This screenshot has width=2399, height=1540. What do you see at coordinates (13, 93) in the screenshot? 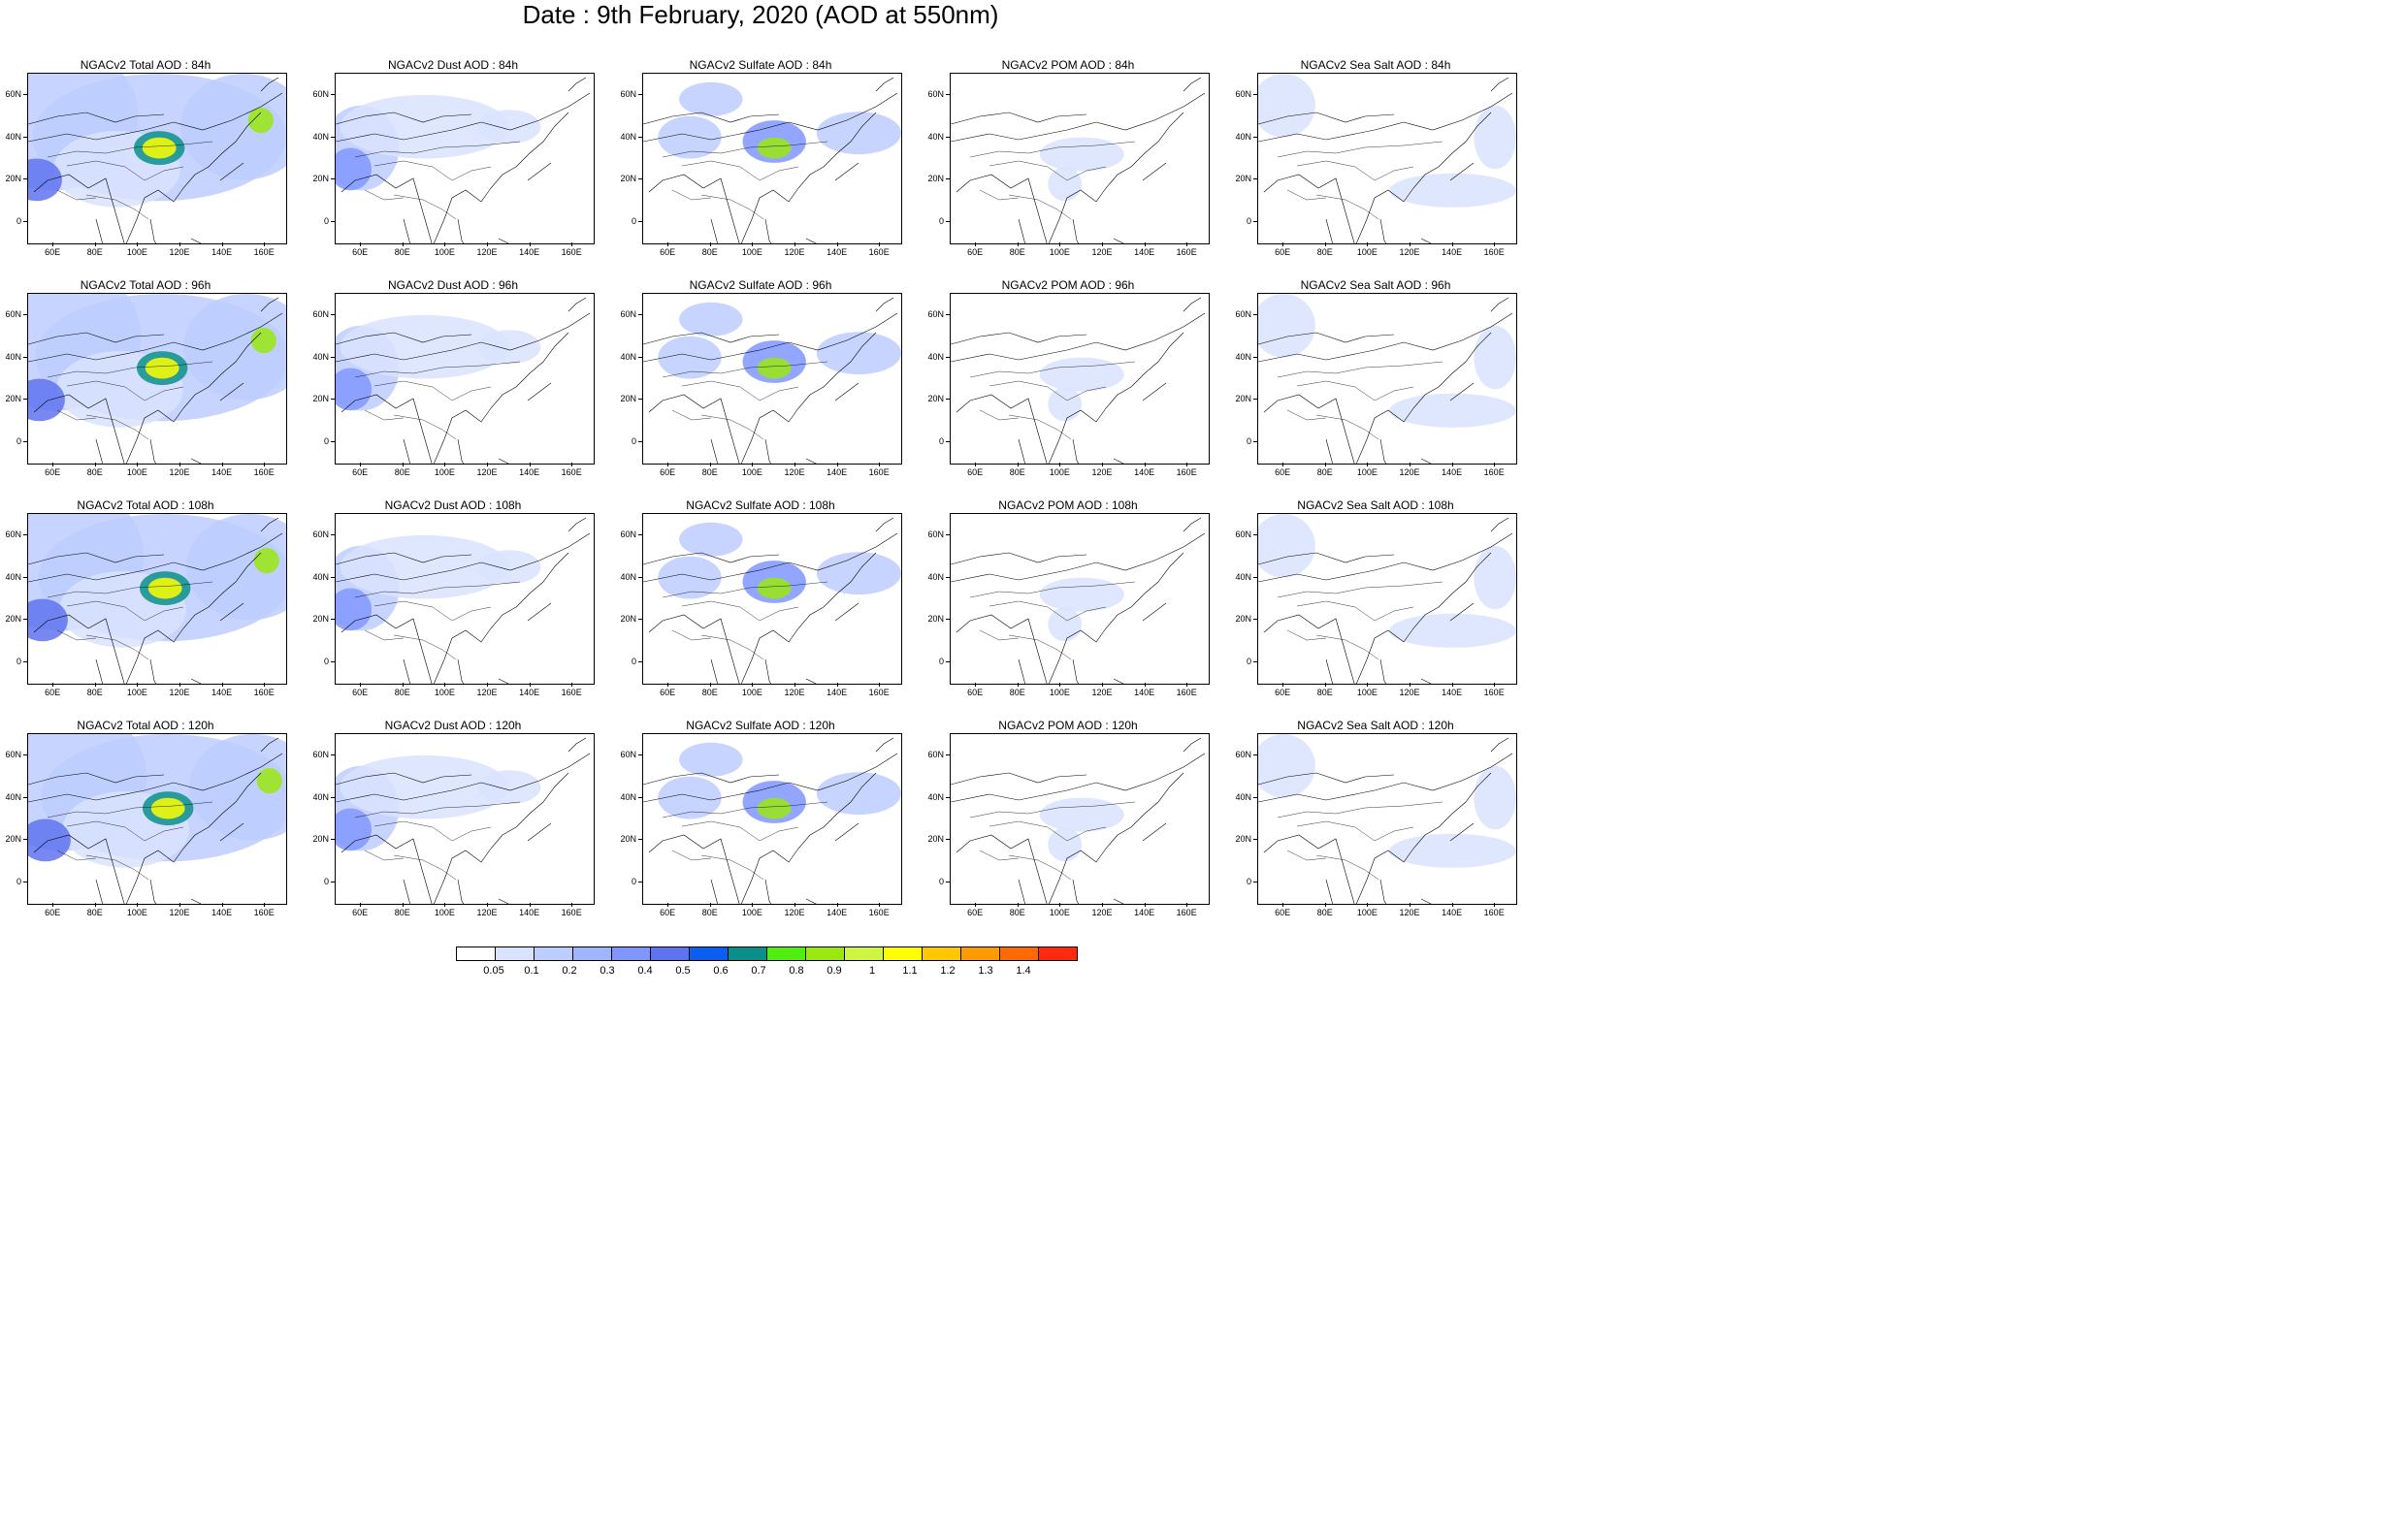
I see `y-tick-label: 60N` at bounding box center [13, 93].